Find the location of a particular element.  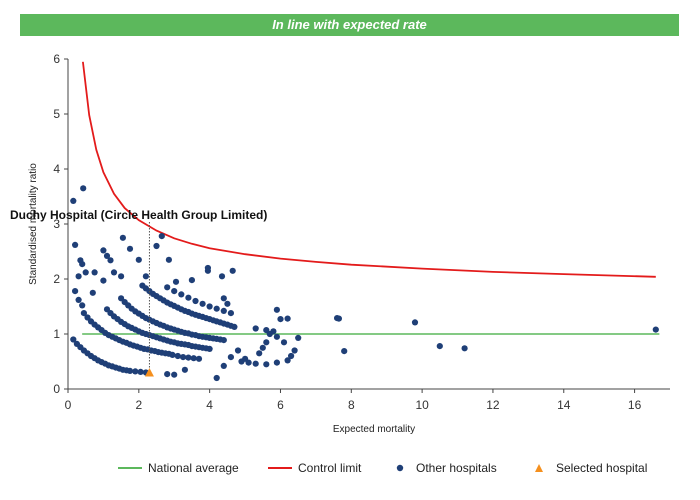

x-tick-label: 16 is located at coordinates (635, 405).